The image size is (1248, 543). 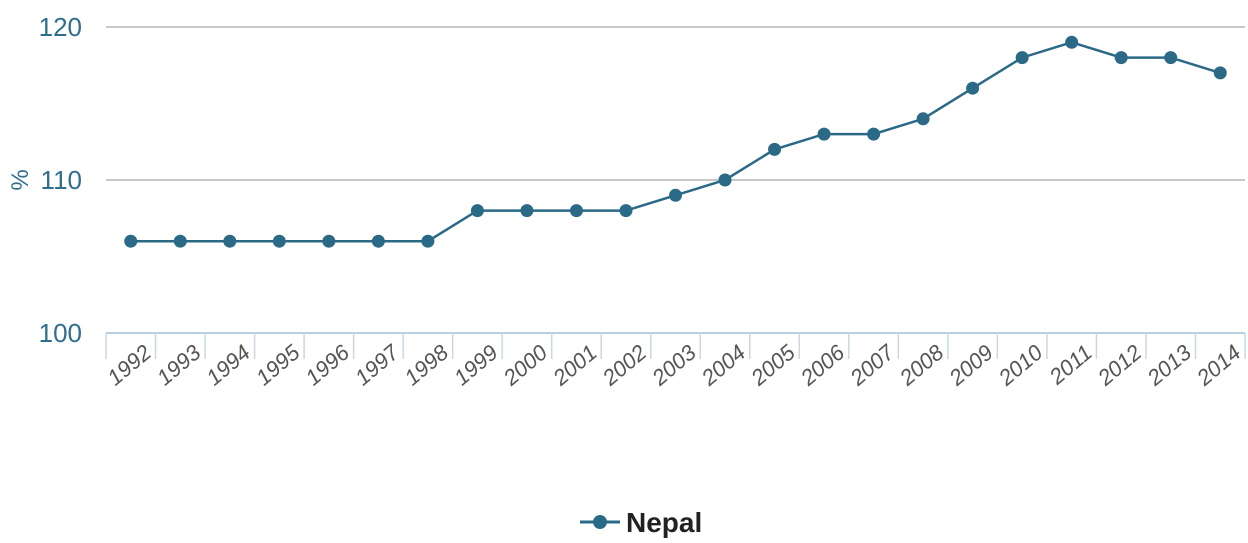 What do you see at coordinates (179, 364) in the screenshot?
I see `x-tick-label: 1993` at bounding box center [179, 364].